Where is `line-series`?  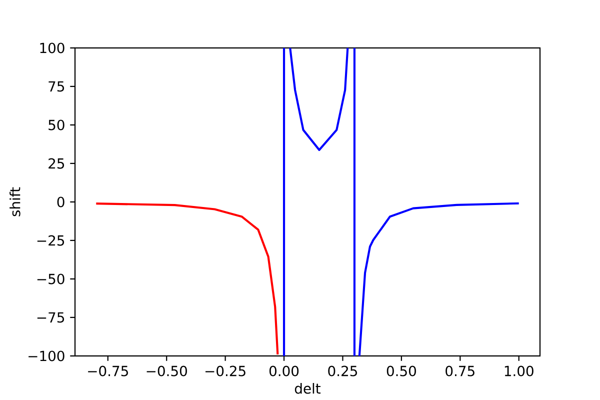 line-series is located at coordinates (187, 279).